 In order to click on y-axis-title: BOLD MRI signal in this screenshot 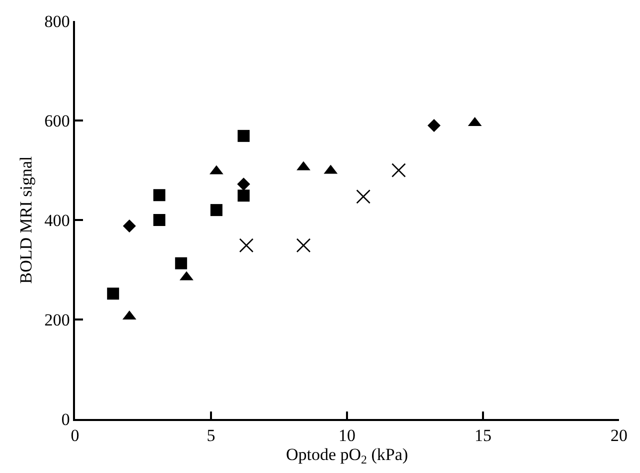, I will do `click(26, 220)`.